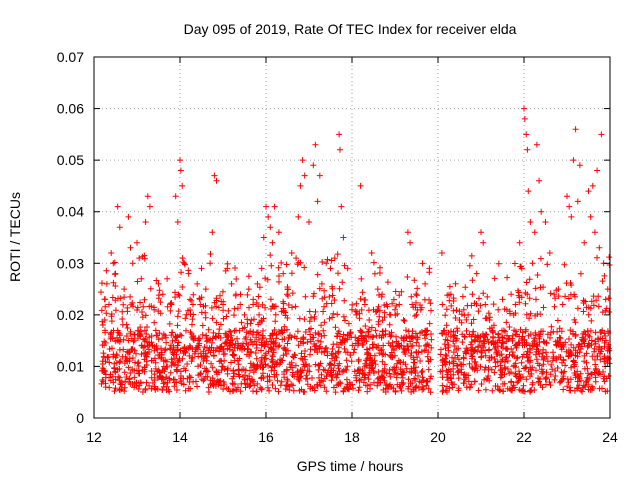 The width and height of the screenshot is (640, 480). I want to click on y-tick-label: 0.03, so click(70, 263).